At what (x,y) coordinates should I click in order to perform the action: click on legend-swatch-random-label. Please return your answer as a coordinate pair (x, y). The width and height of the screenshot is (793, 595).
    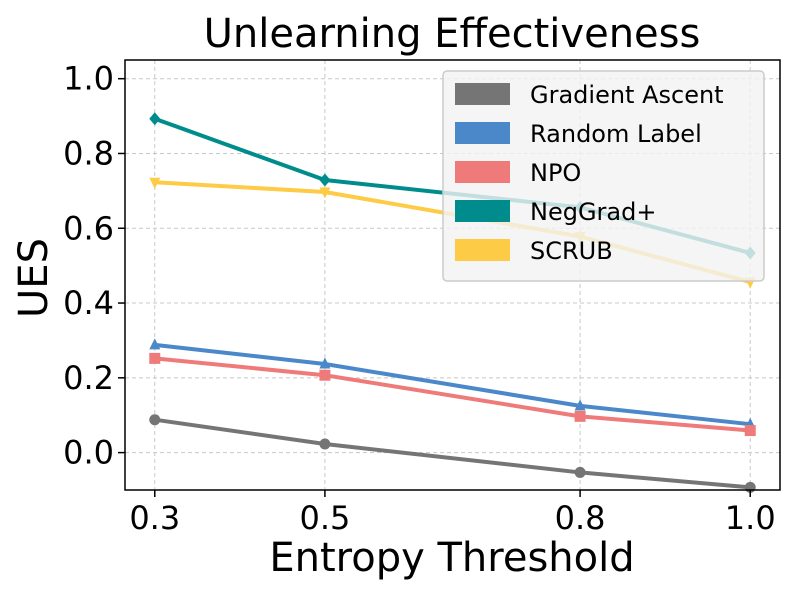
    Looking at the image, I should click on (482, 133).